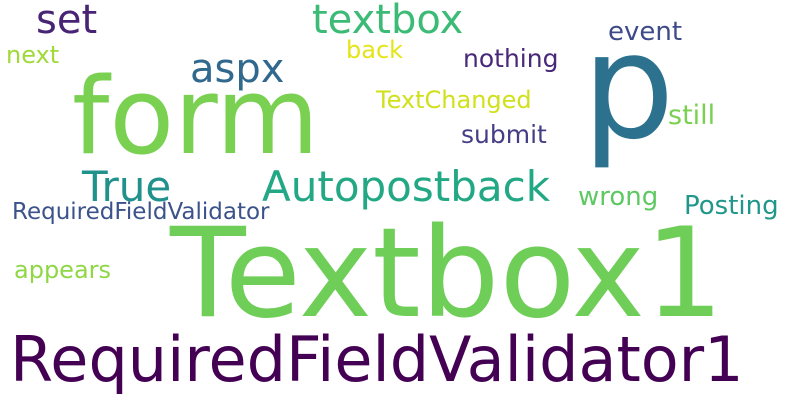  What do you see at coordinates (731, 206) in the screenshot?
I see `word-posting: Posting` at bounding box center [731, 206].